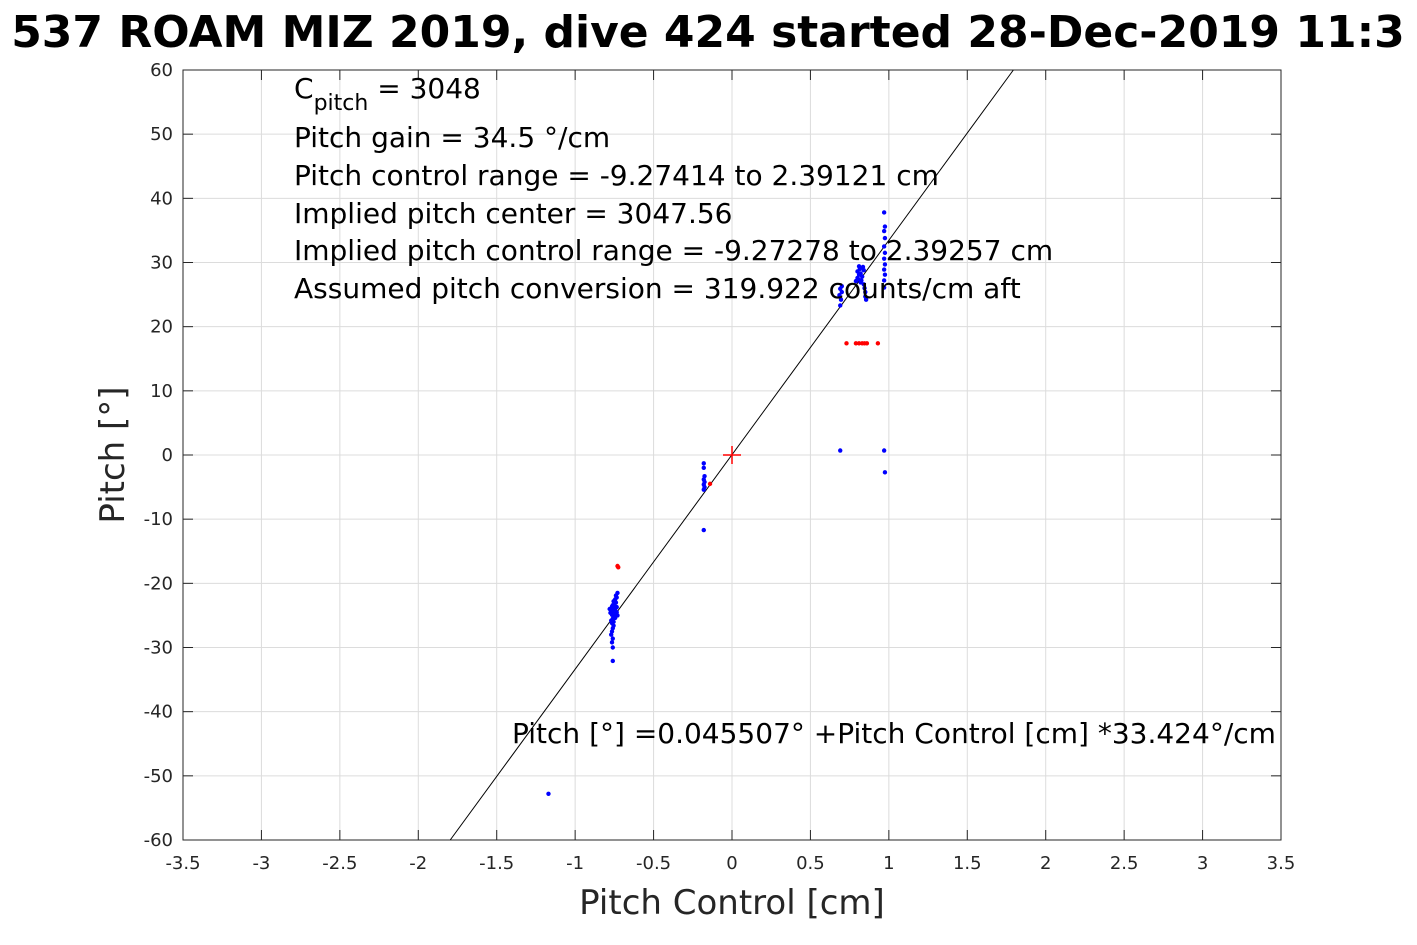 The width and height of the screenshot is (1417, 945). What do you see at coordinates (158, 583) in the screenshot?
I see `y-tick-label: -20` at bounding box center [158, 583].